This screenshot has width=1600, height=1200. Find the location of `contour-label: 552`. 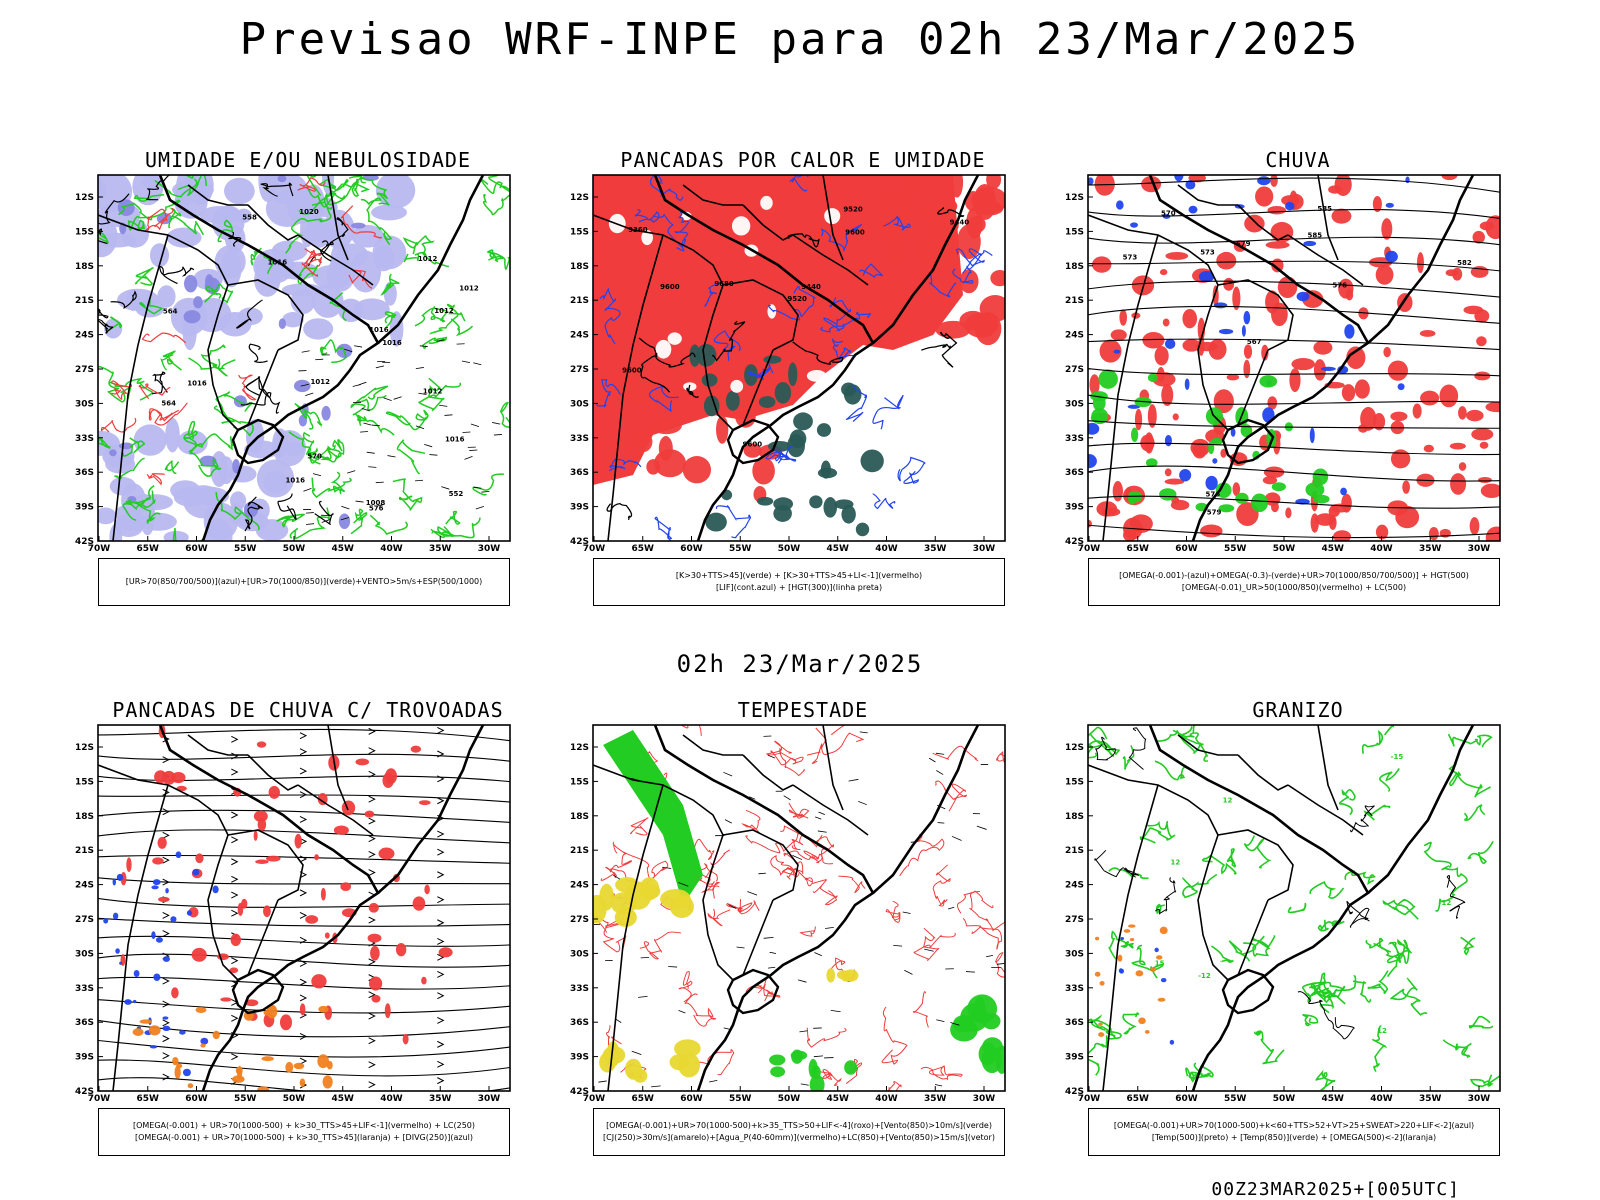

contour-label: 552 is located at coordinates (456, 494).